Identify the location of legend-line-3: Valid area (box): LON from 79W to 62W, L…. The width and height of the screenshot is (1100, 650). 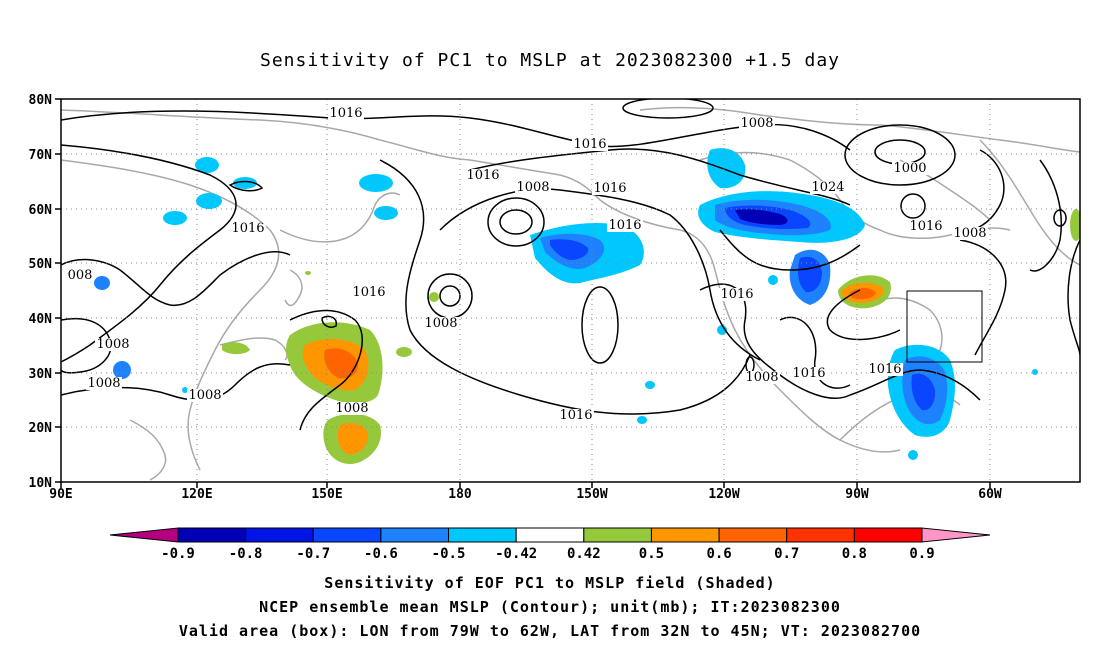
(550, 631).